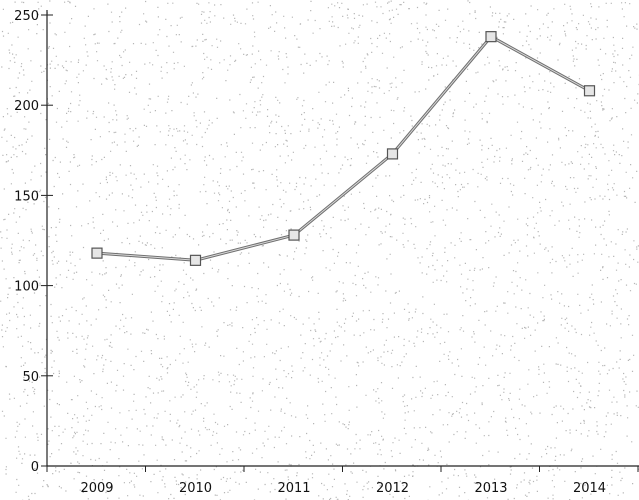 The width and height of the screenshot is (639, 500). What do you see at coordinates (392, 154) in the screenshot?
I see `data-point-2012` at bounding box center [392, 154].